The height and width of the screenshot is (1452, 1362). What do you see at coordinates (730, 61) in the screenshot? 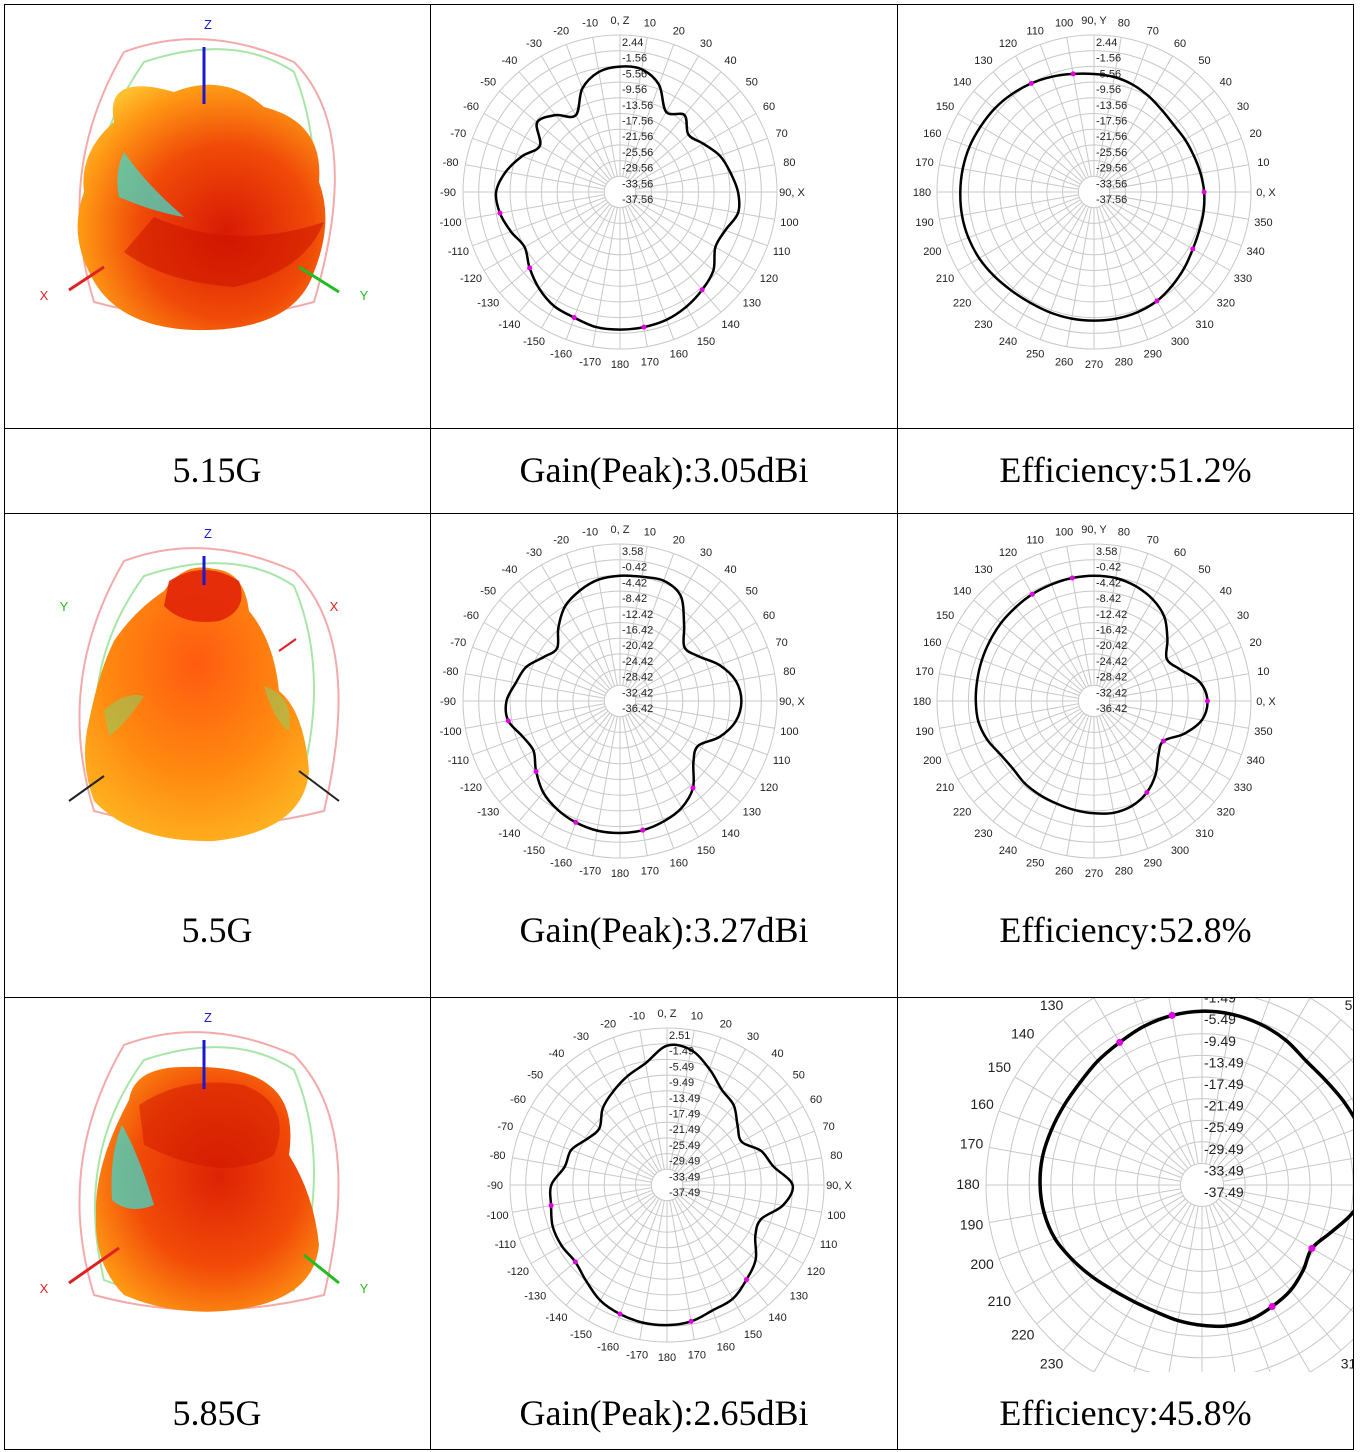
I see `angle-tick-label: 40` at bounding box center [730, 61].